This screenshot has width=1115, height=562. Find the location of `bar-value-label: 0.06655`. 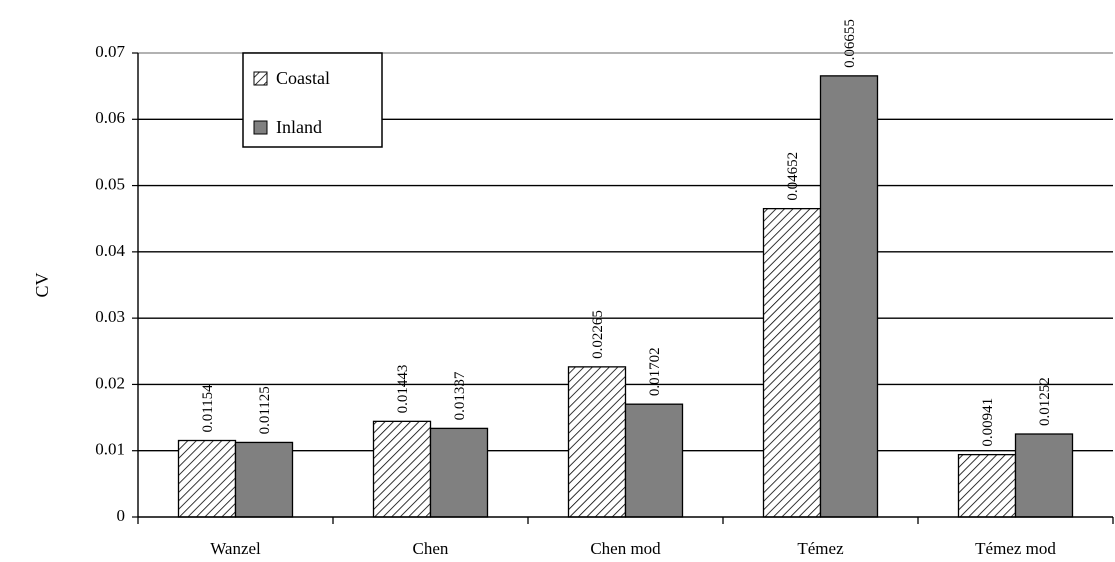

bar-value-label: 0.06655 is located at coordinates (850, 43).